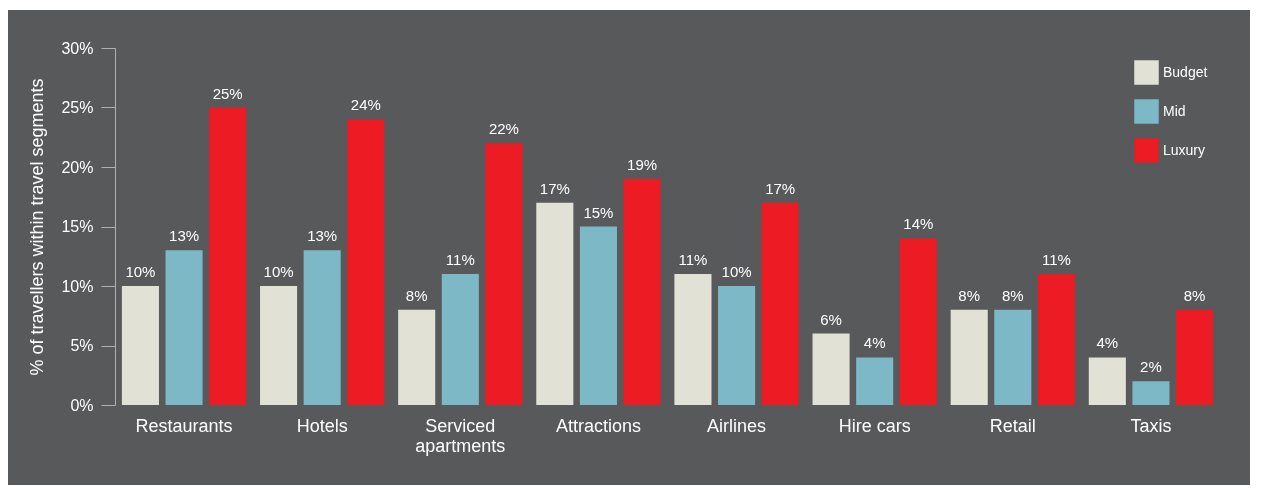 The image size is (1263, 491). Describe the element at coordinates (37, 227) in the screenshot. I see `y-axis-title: % of travellers within travel segments` at that location.